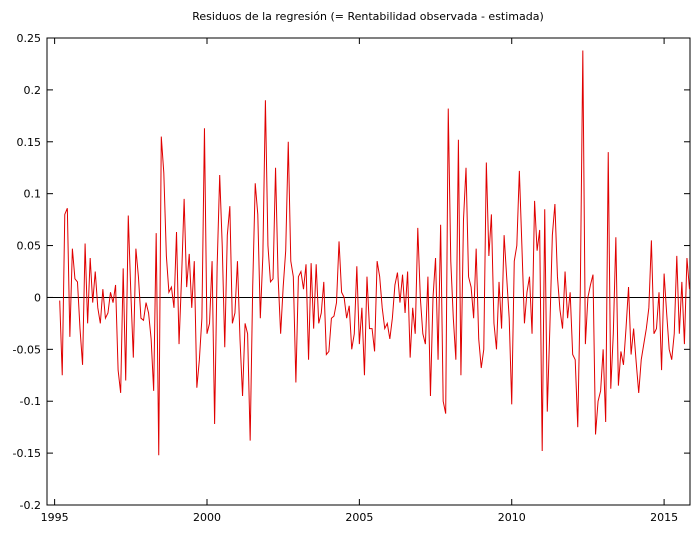 Image resolution: width=694 pixels, height=533 pixels. I want to click on x-tick-label: 1995, so click(55, 517).